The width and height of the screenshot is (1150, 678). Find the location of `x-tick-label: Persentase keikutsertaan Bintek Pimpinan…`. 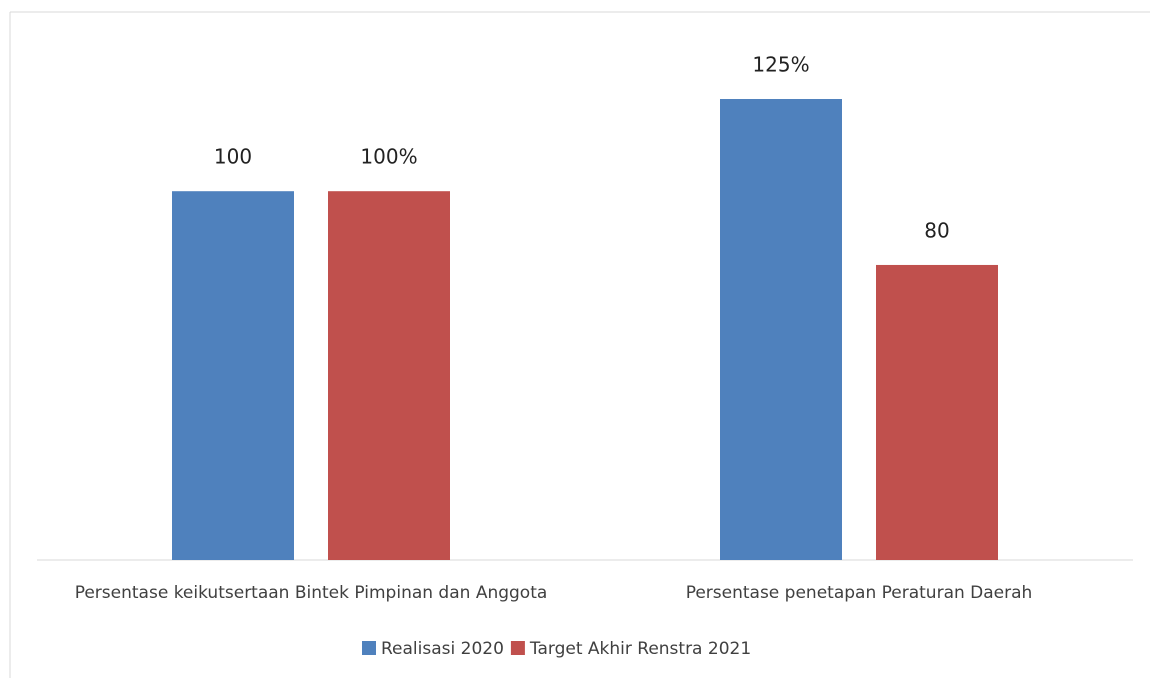

x-tick-label: Persentase keikutsertaan Bintek Pimpinan… is located at coordinates (311, 593).